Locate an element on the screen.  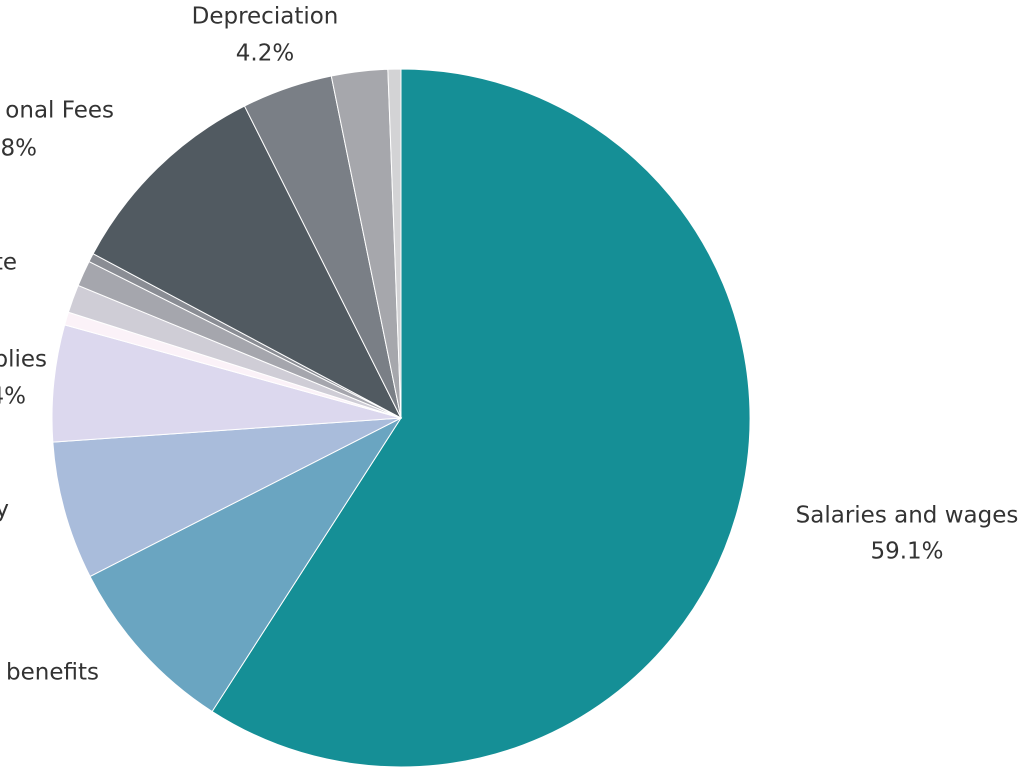
slice-label: onal Fees is located at coordinates (59, 111).